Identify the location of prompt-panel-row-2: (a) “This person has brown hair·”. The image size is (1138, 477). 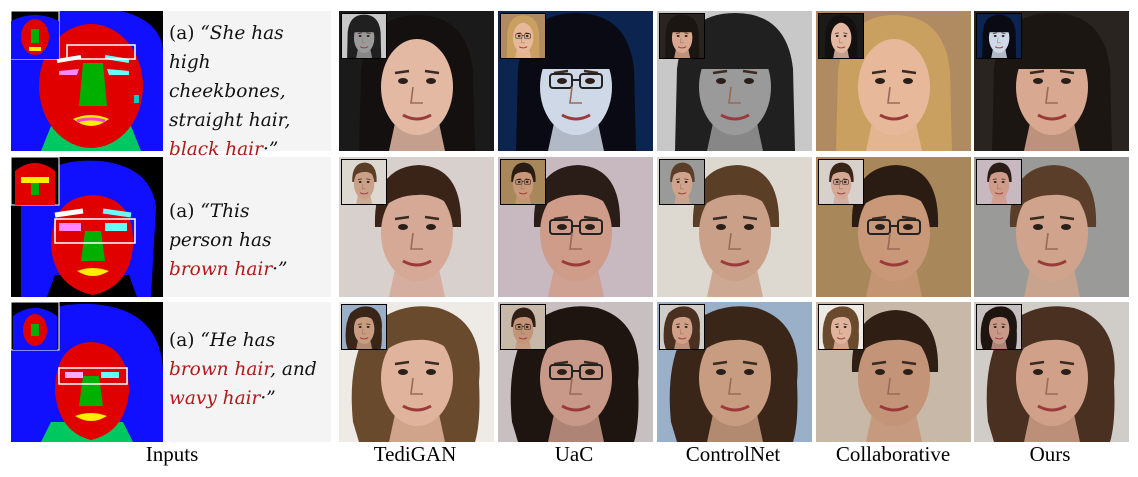
(247, 227).